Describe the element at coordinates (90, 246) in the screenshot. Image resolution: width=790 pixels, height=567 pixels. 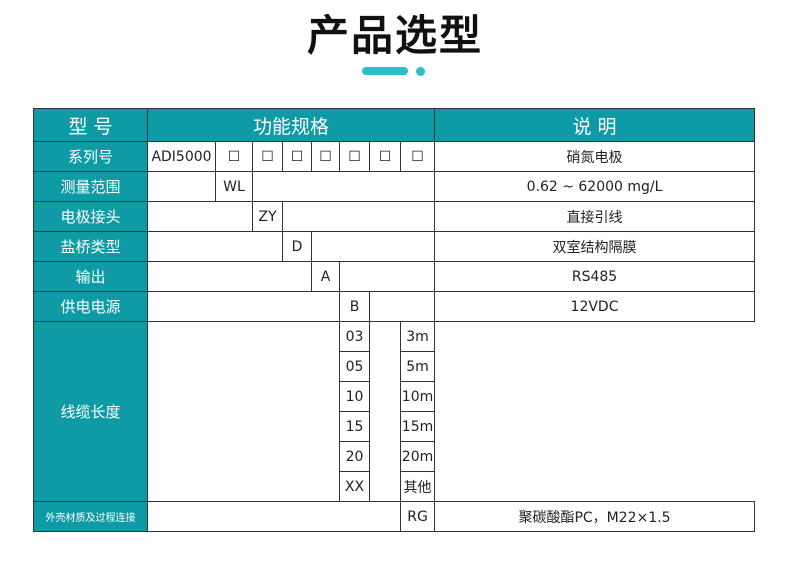
I see `row-label: 盐桥类型` at that location.